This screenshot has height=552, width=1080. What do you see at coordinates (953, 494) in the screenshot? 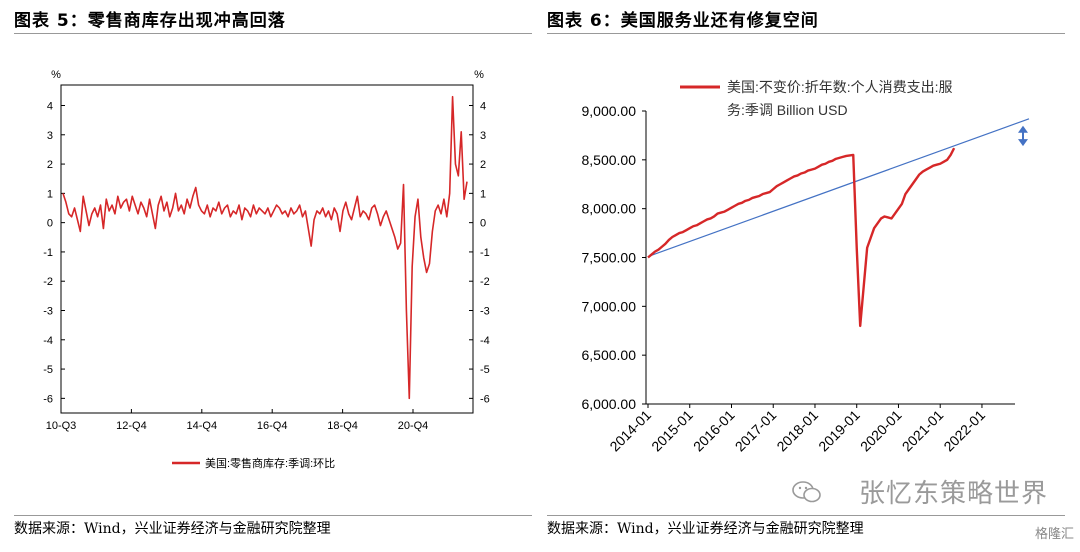
I see `watermark-text: 张忆东策略世界` at bounding box center [953, 494].